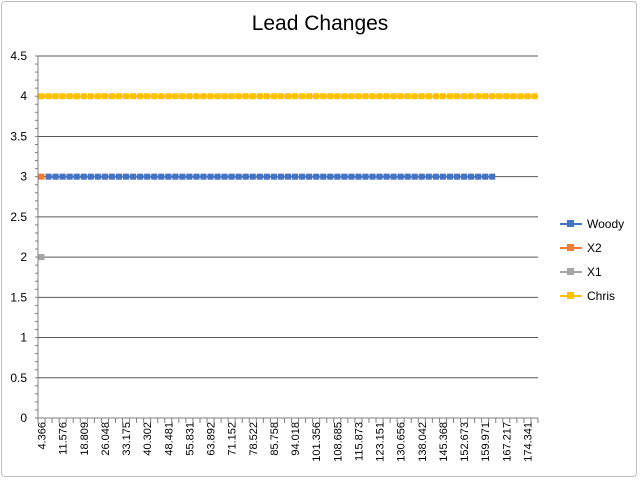  I want to click on legend-item-x1: X1, so click(598, 275).